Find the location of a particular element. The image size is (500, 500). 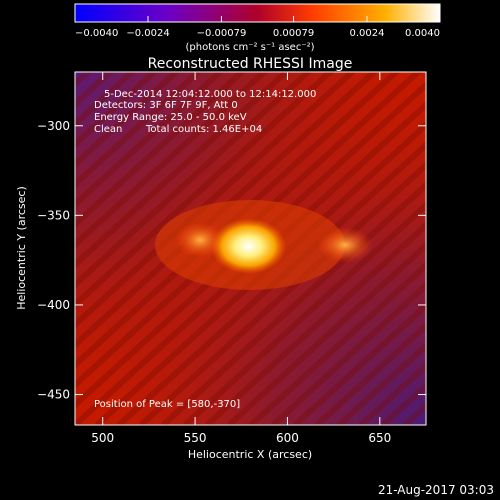

x-axis-label: Heliocentric X (arcsec) is located at coordinates (250, 454).